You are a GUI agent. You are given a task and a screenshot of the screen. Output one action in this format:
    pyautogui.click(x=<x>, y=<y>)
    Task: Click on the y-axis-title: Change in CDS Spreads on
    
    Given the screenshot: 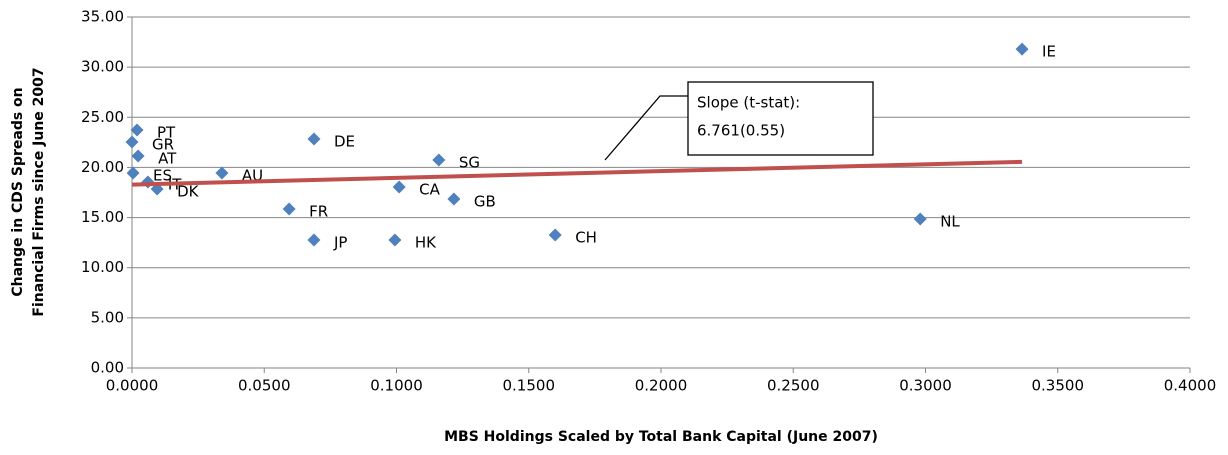 What is the action you would take?
    pyautogui.click(x=18, y=191)
    